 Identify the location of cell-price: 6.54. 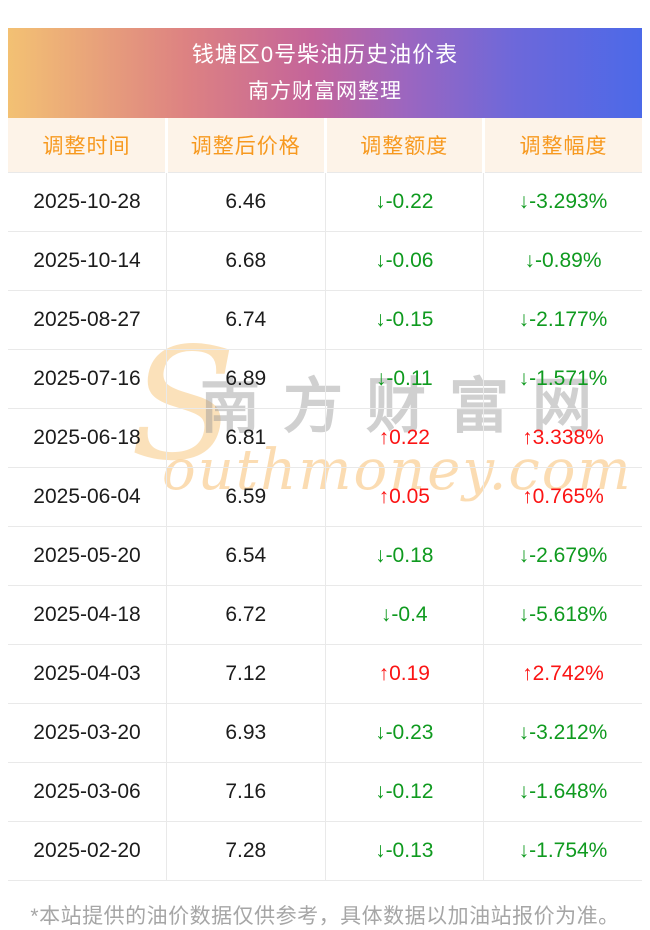
(245, 556).